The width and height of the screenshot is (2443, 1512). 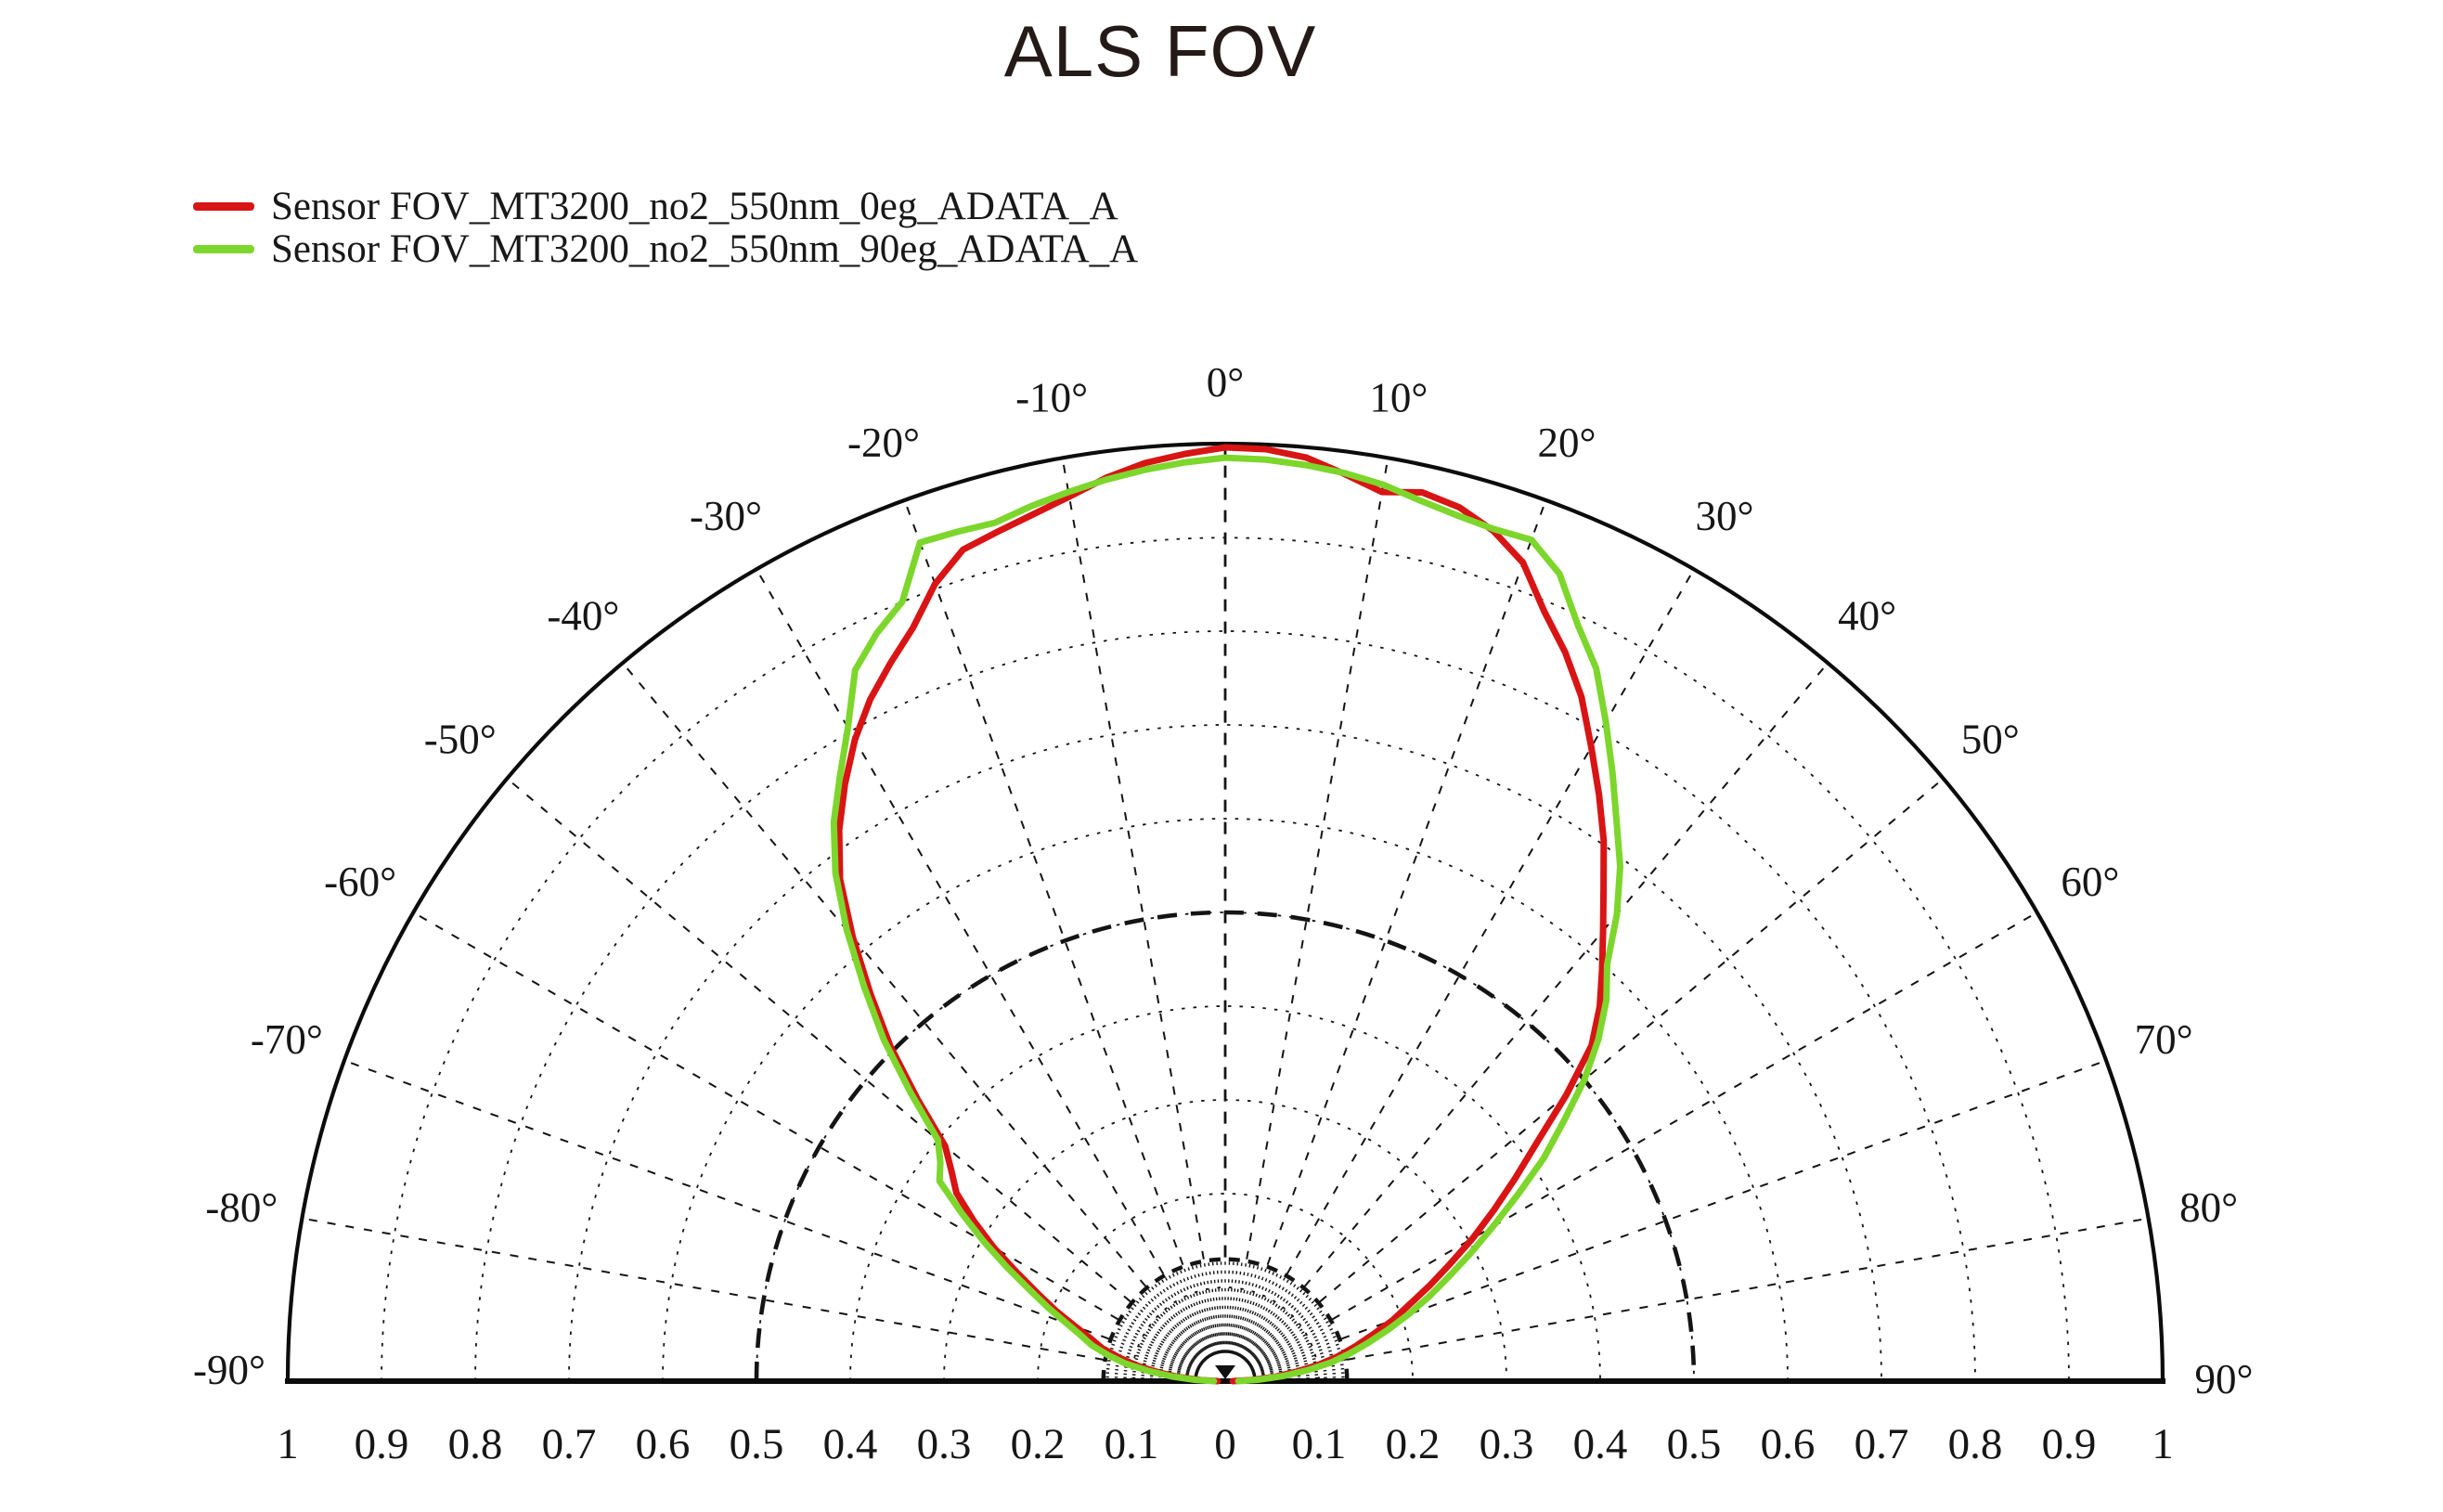 I want to click on grid-ring-bold-half, so click(x=1226, y=1146).